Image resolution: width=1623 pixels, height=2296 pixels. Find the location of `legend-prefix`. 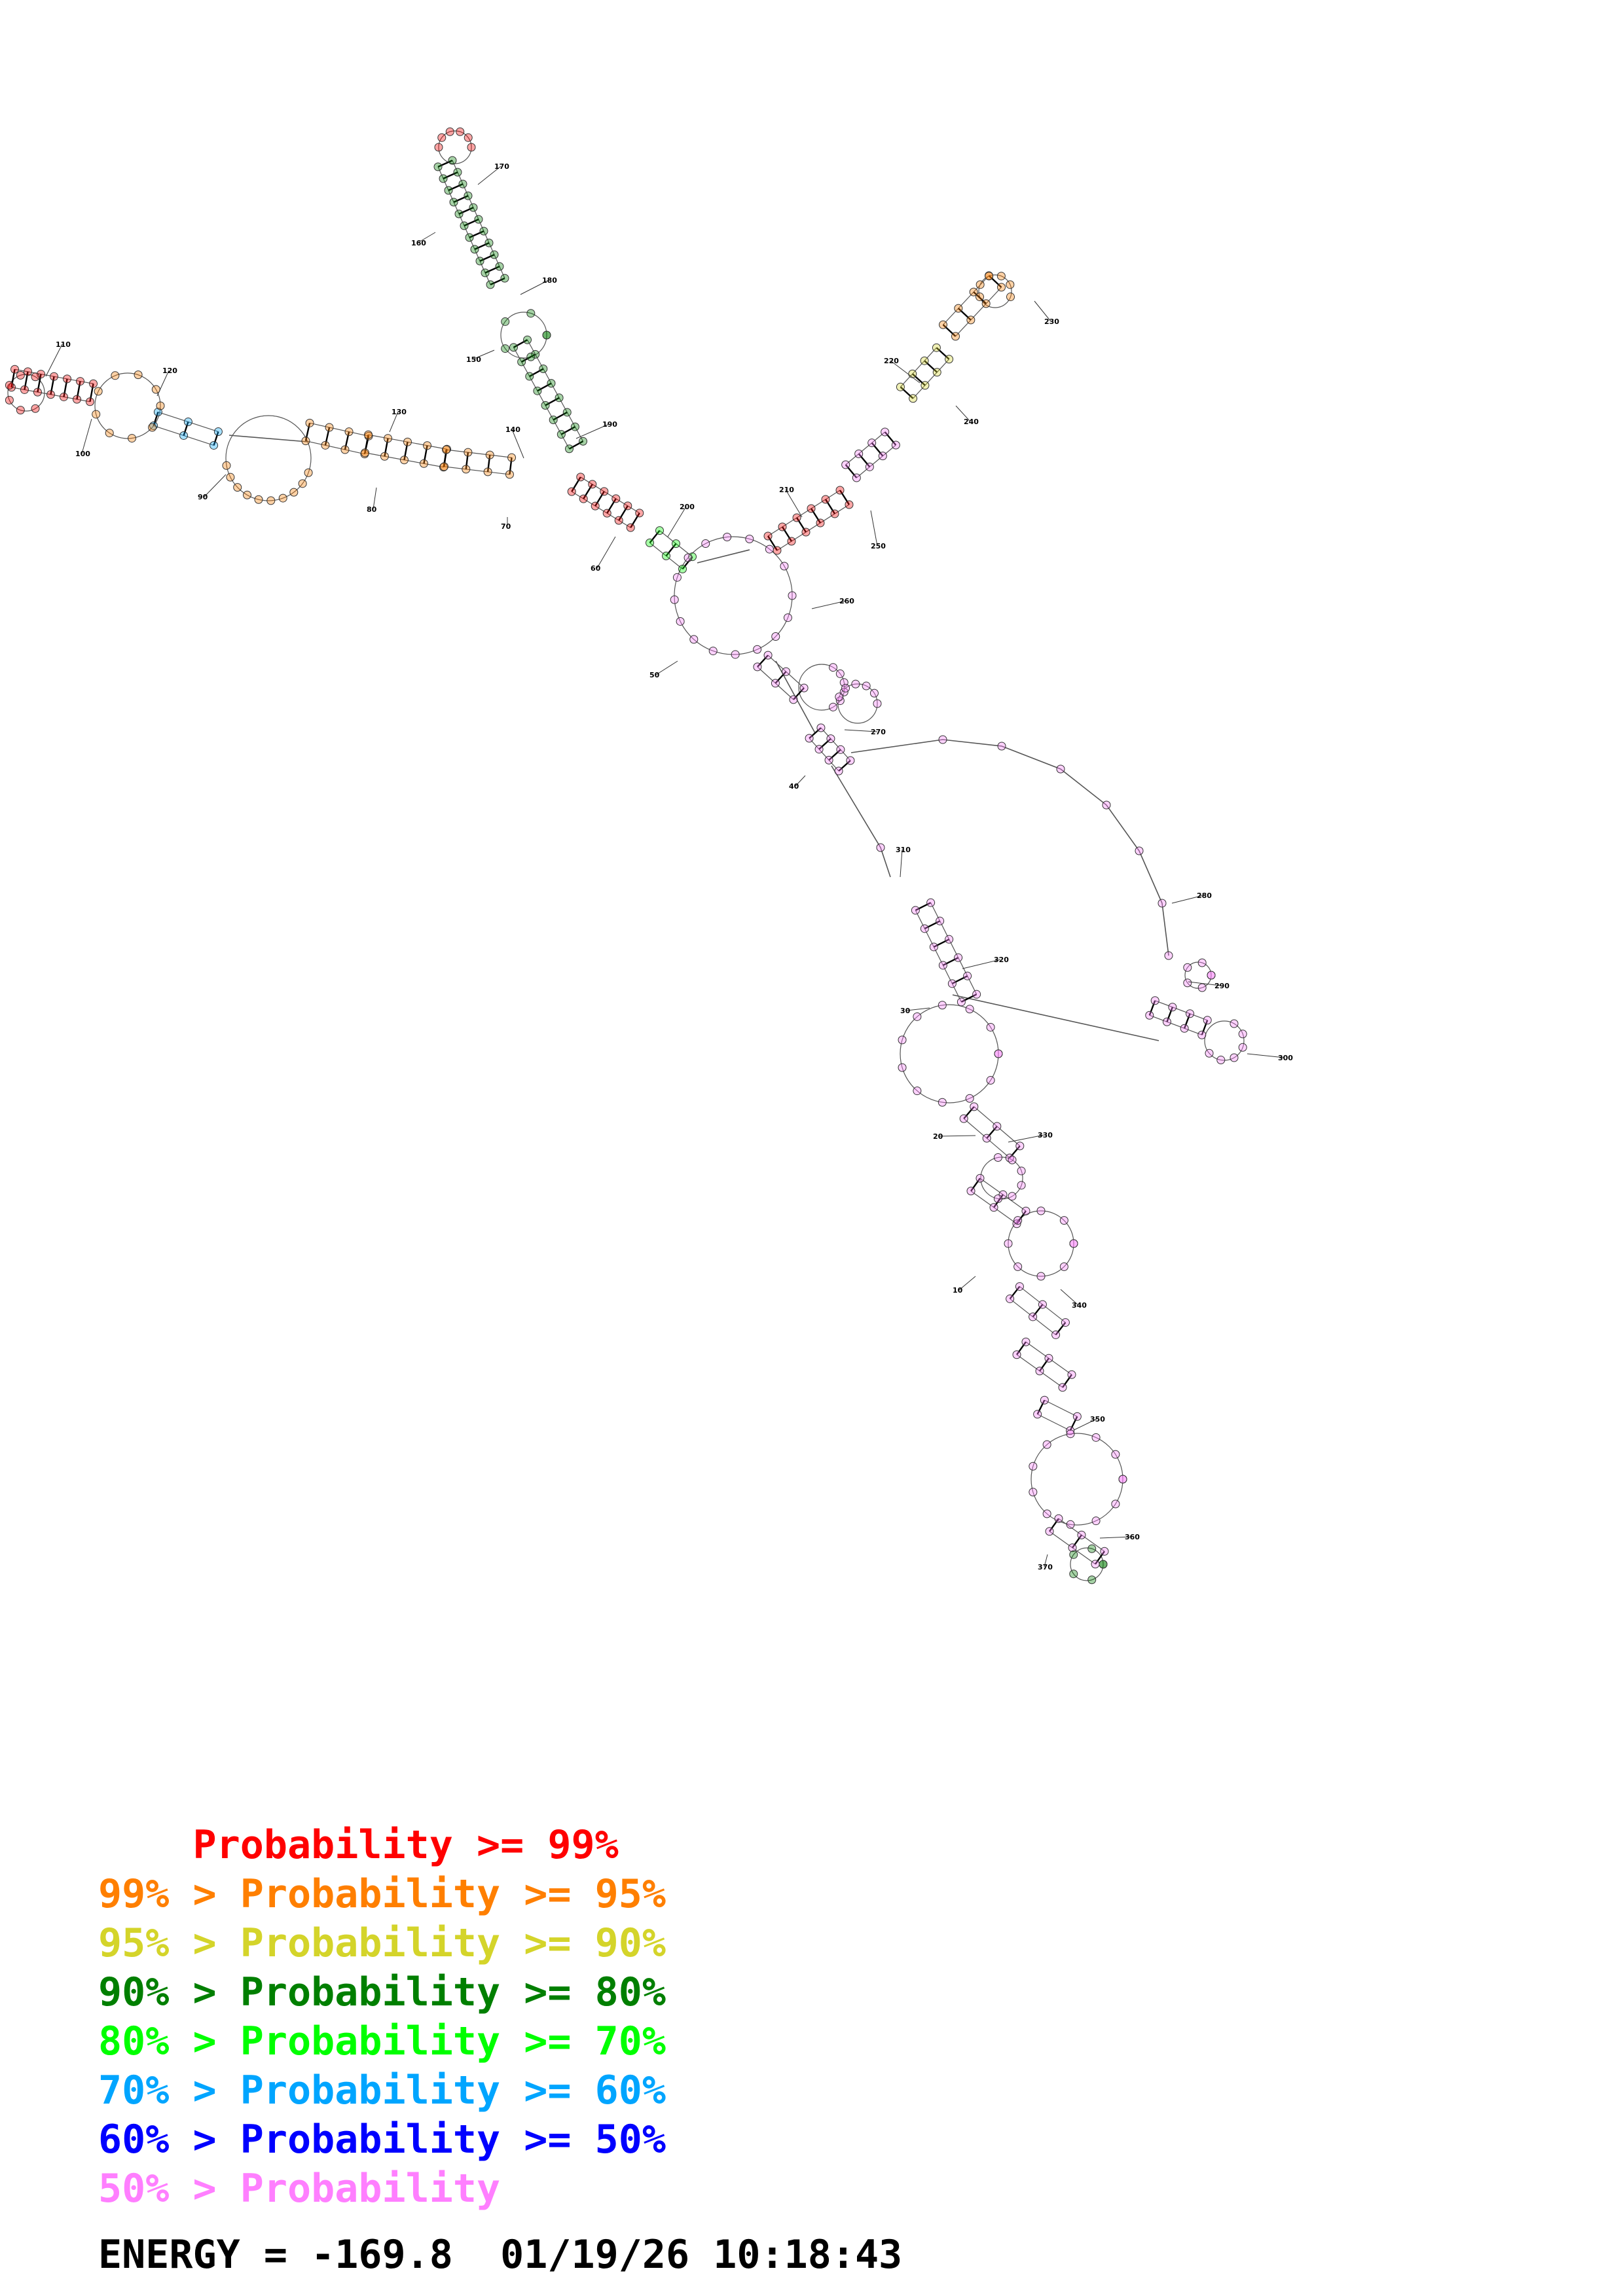

legend-prefix is located at coordinates (145, 1845).